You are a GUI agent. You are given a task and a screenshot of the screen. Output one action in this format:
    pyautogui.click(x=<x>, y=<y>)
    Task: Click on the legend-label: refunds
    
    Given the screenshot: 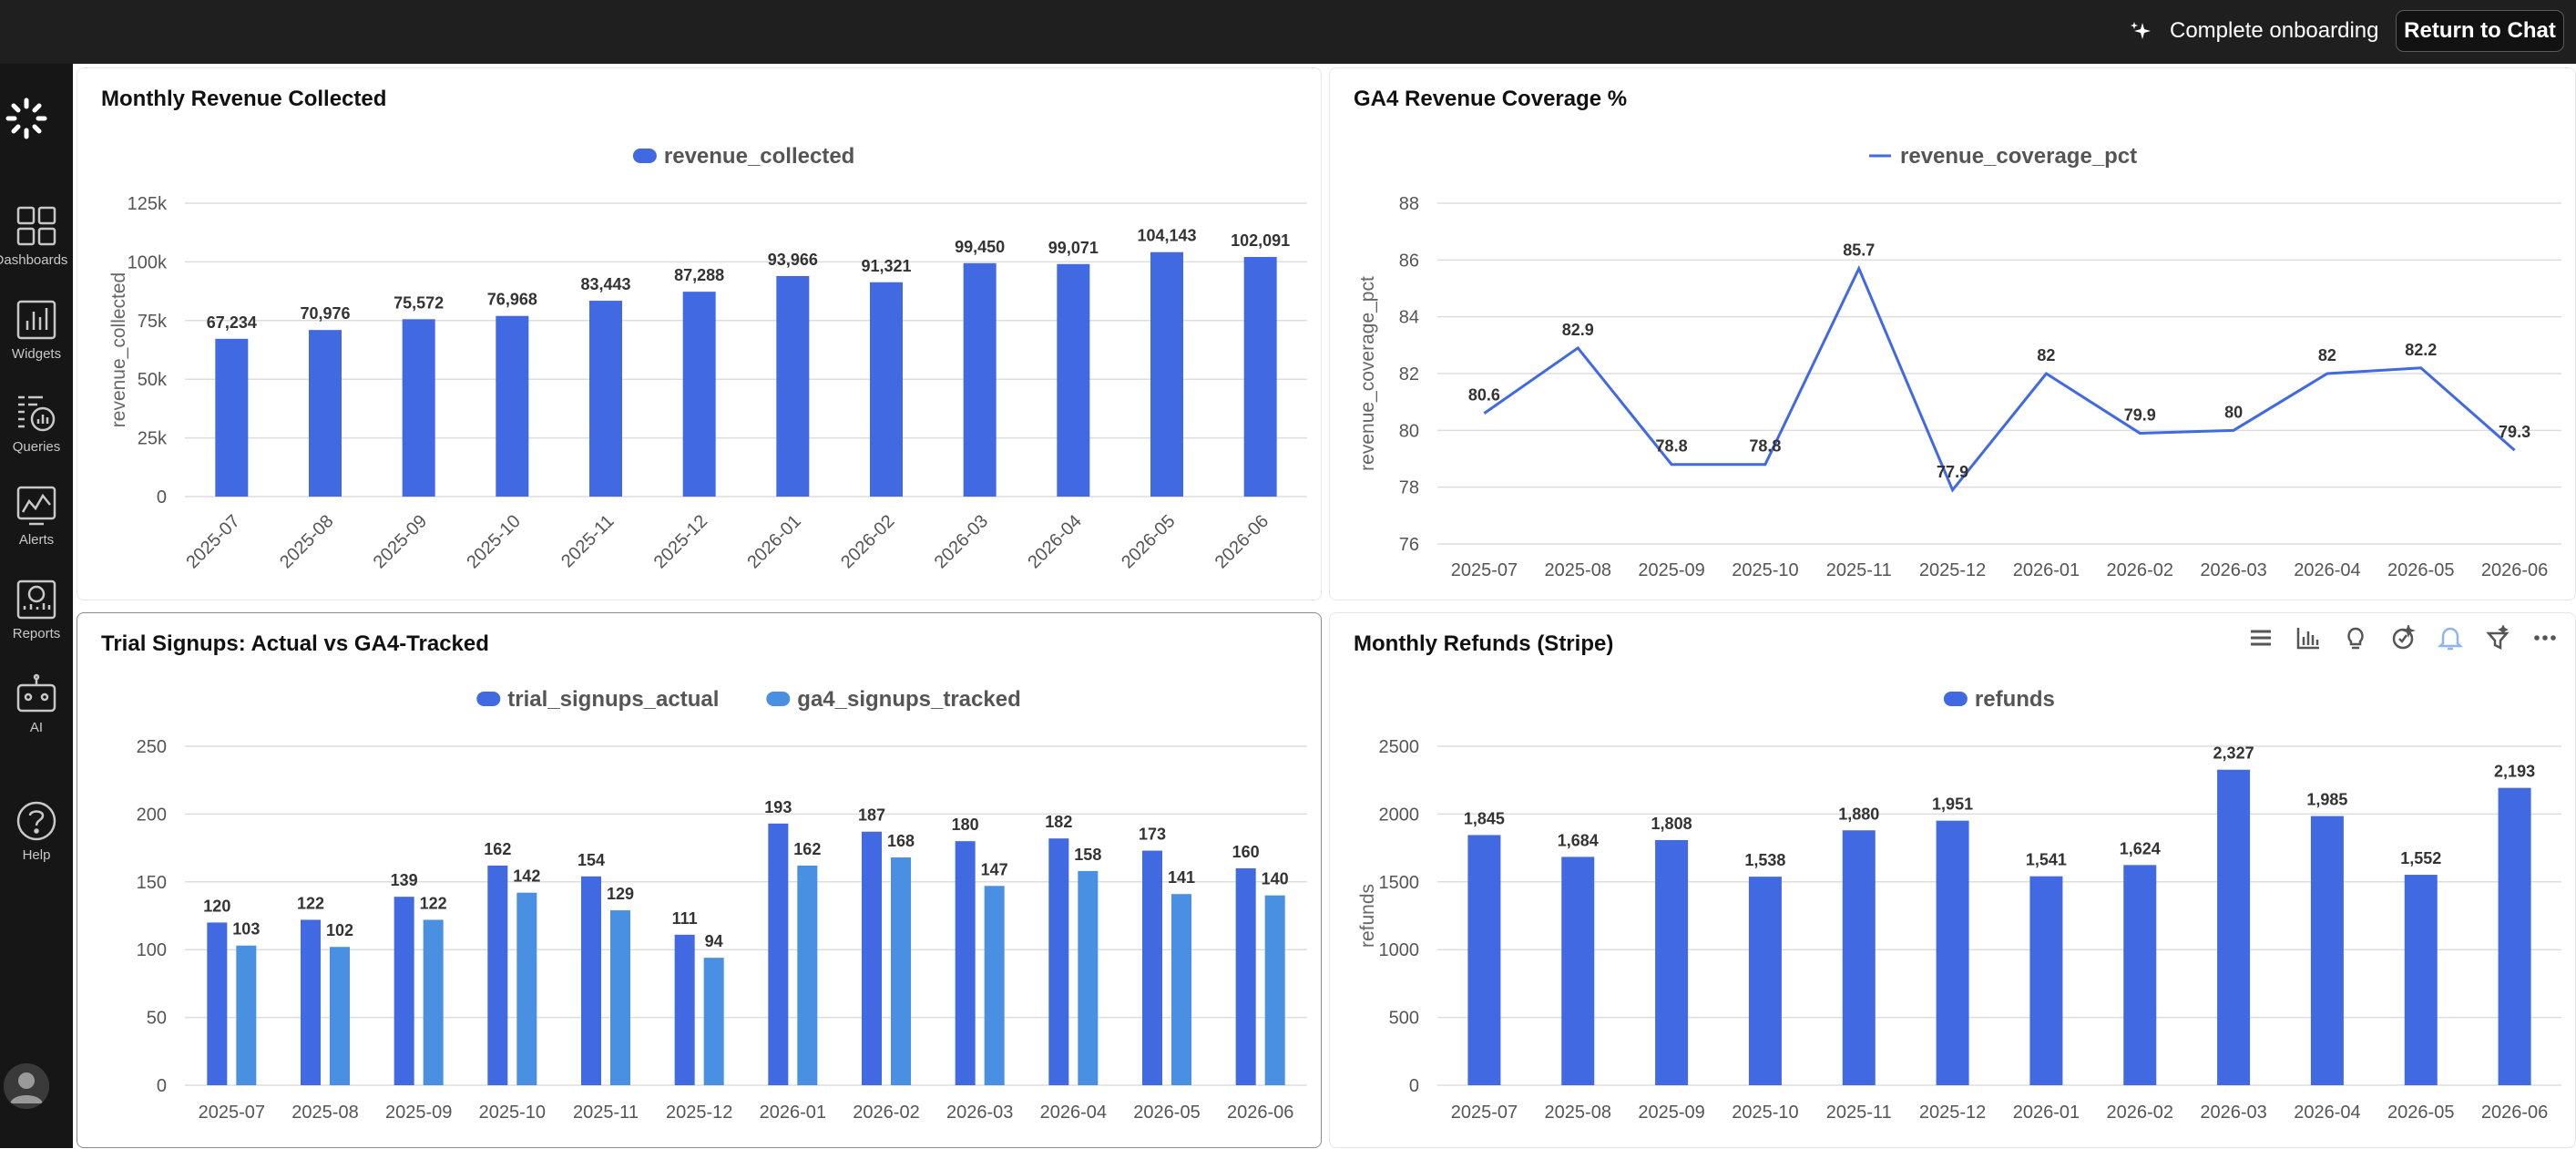 What is the action you would take?
    pyautogui.click(x=2015, y=699)
    